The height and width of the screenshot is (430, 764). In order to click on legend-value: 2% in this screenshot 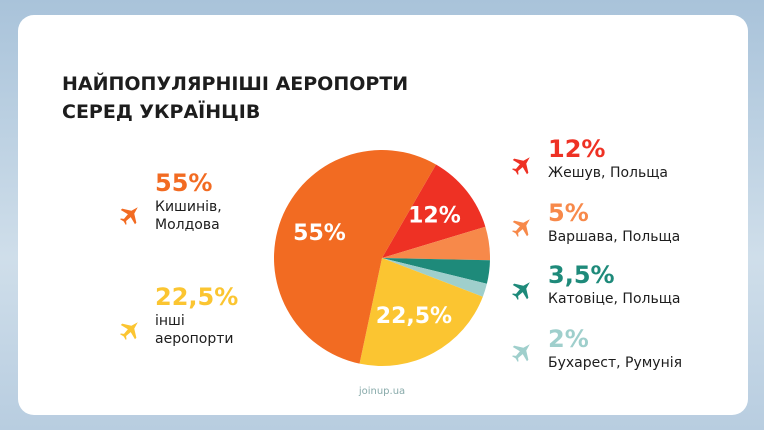, I will do `click(568, 339)`.